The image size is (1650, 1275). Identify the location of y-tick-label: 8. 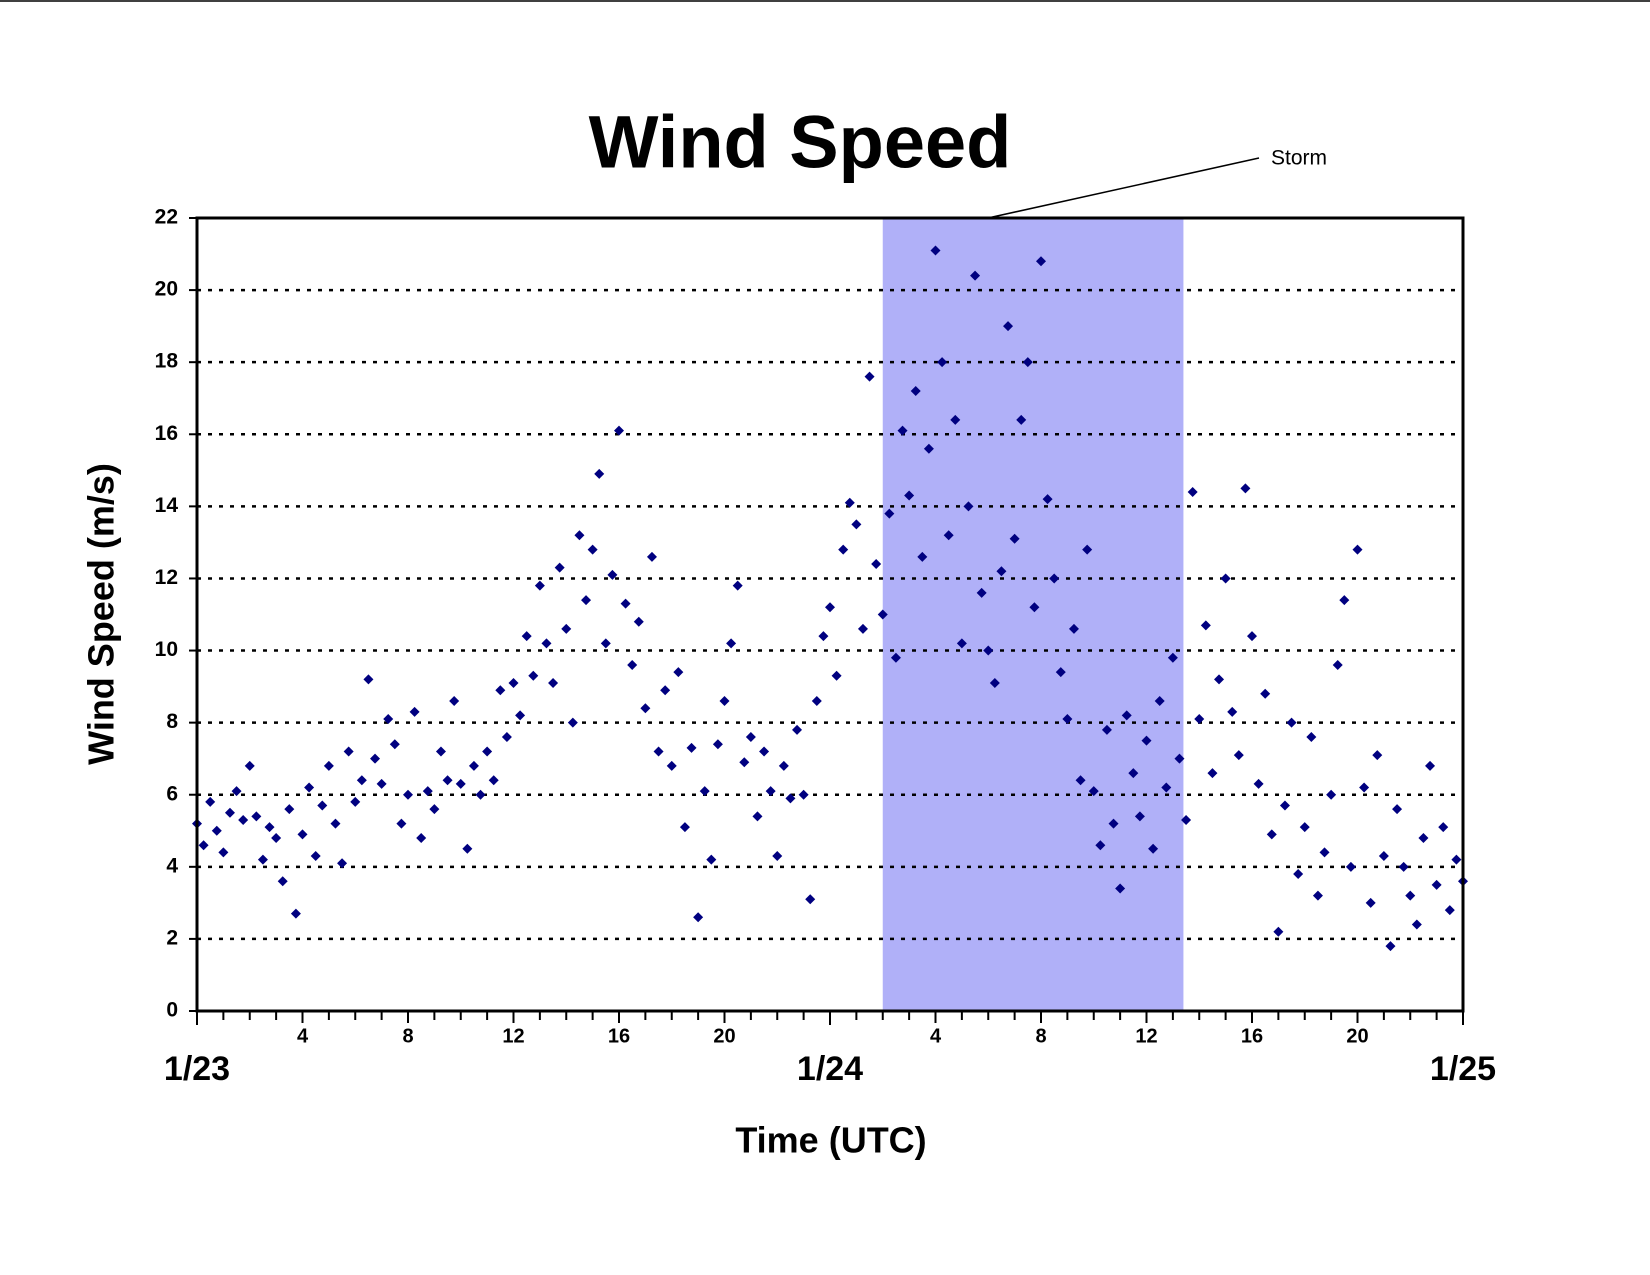
(172, 721).